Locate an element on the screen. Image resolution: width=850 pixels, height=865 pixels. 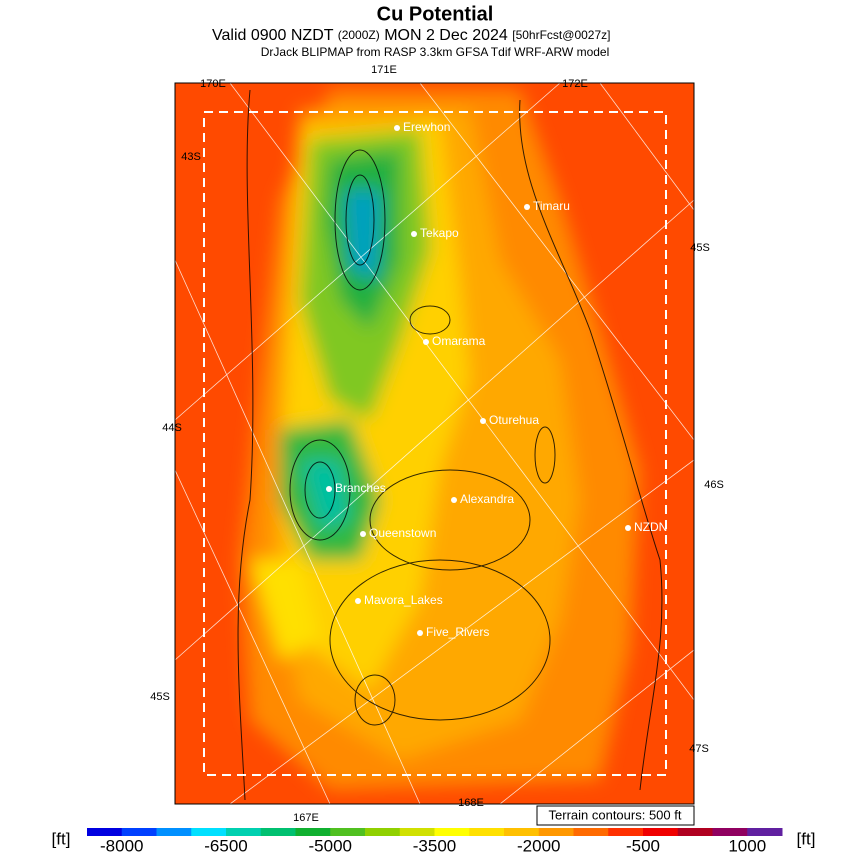
colorbar-label: -500 is located at coordinates (643, 845).